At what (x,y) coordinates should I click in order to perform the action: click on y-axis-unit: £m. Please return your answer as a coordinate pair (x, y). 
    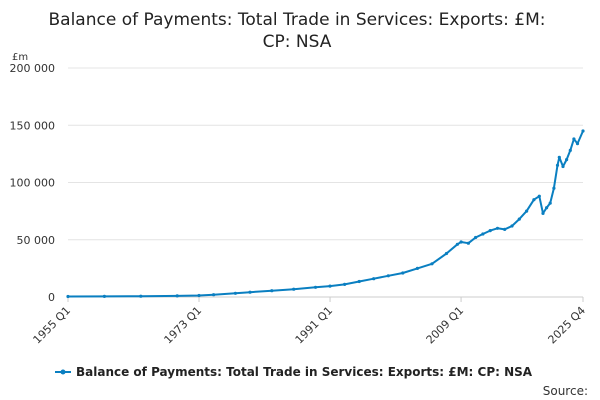
    Looking at the image, I should click on (20, 57).